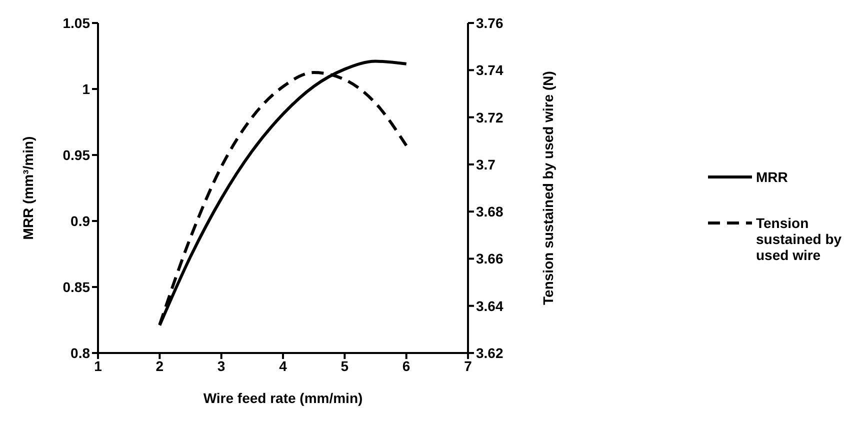  What do you see at coordinates (490, 117) in the screenshot?
I see `y2-tick-label: 3.72` at bounding box center [490, 117].